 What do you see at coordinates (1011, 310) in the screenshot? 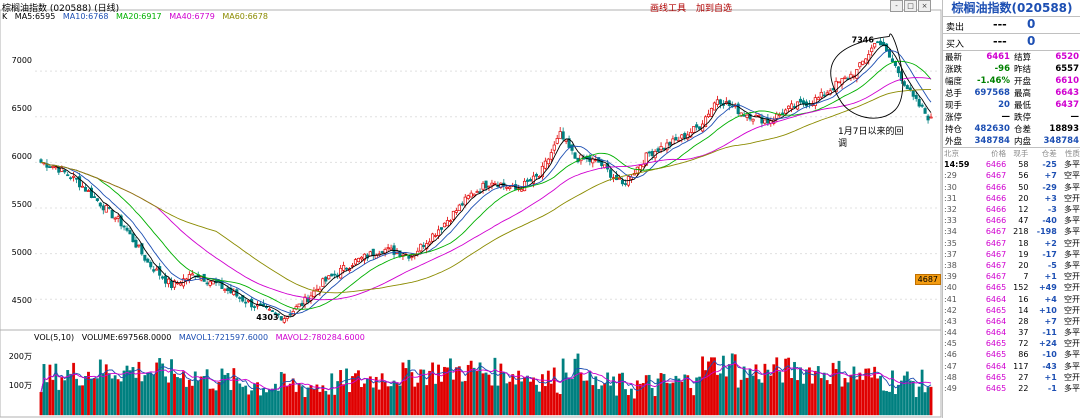
I see `tick-row: :42 6465 14 +10 空开` at bounding box center [1011, 310].